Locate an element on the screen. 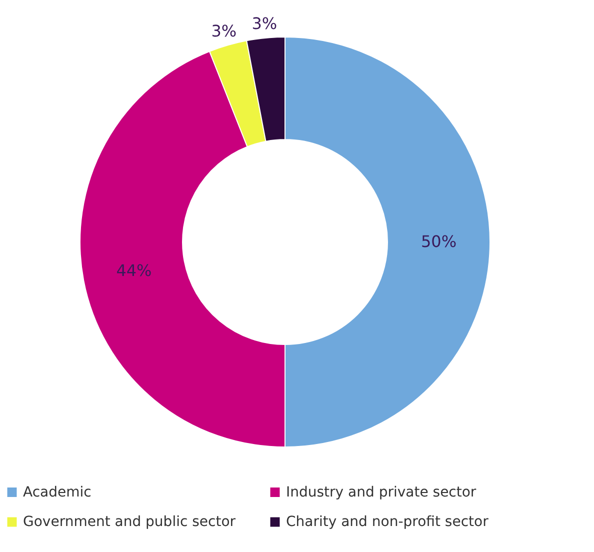  legend-label: Government and public sector is located at coordinates (129, 522).